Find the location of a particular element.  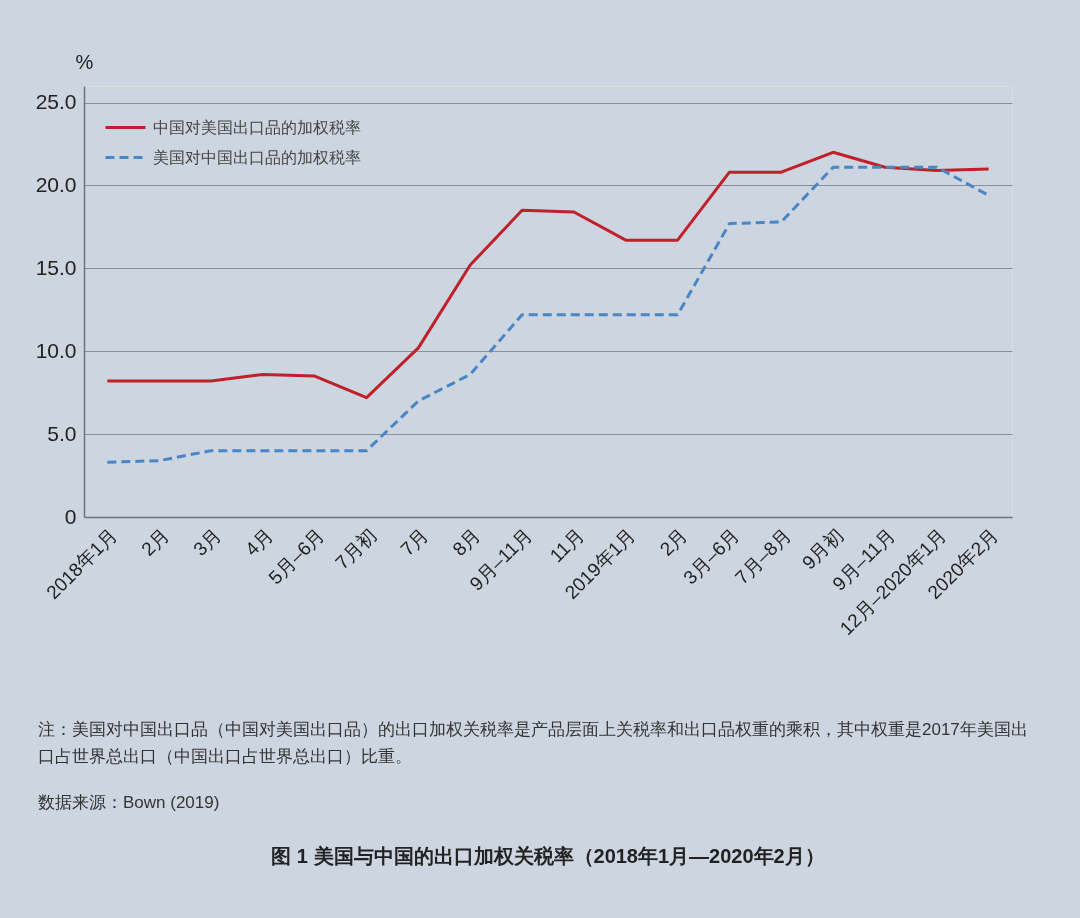

y-tick-label: 25.0 is located at coordinates (56, 102).